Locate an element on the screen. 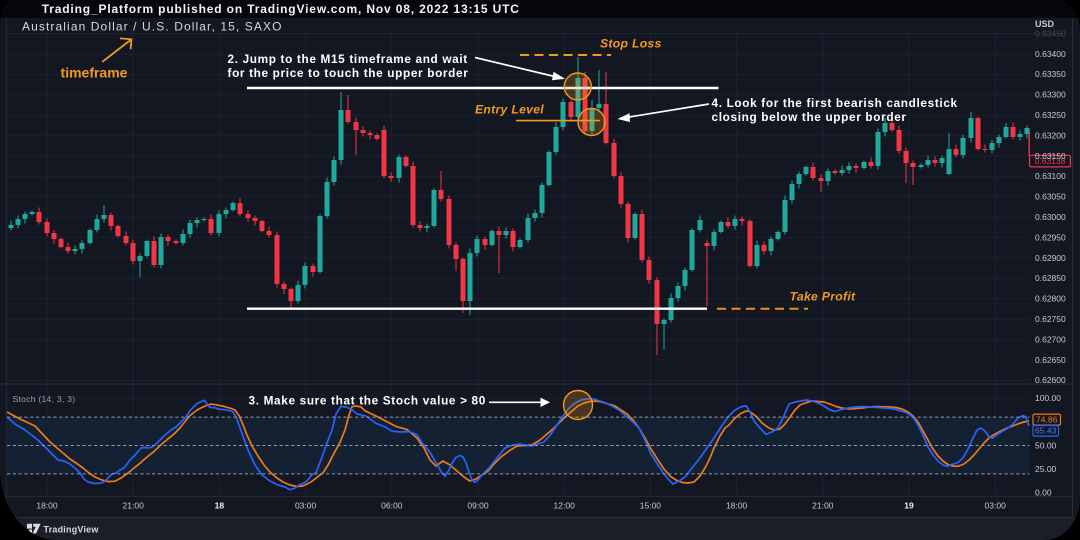  svg-text: 0.62850 is located at coordinates (1050, 278).